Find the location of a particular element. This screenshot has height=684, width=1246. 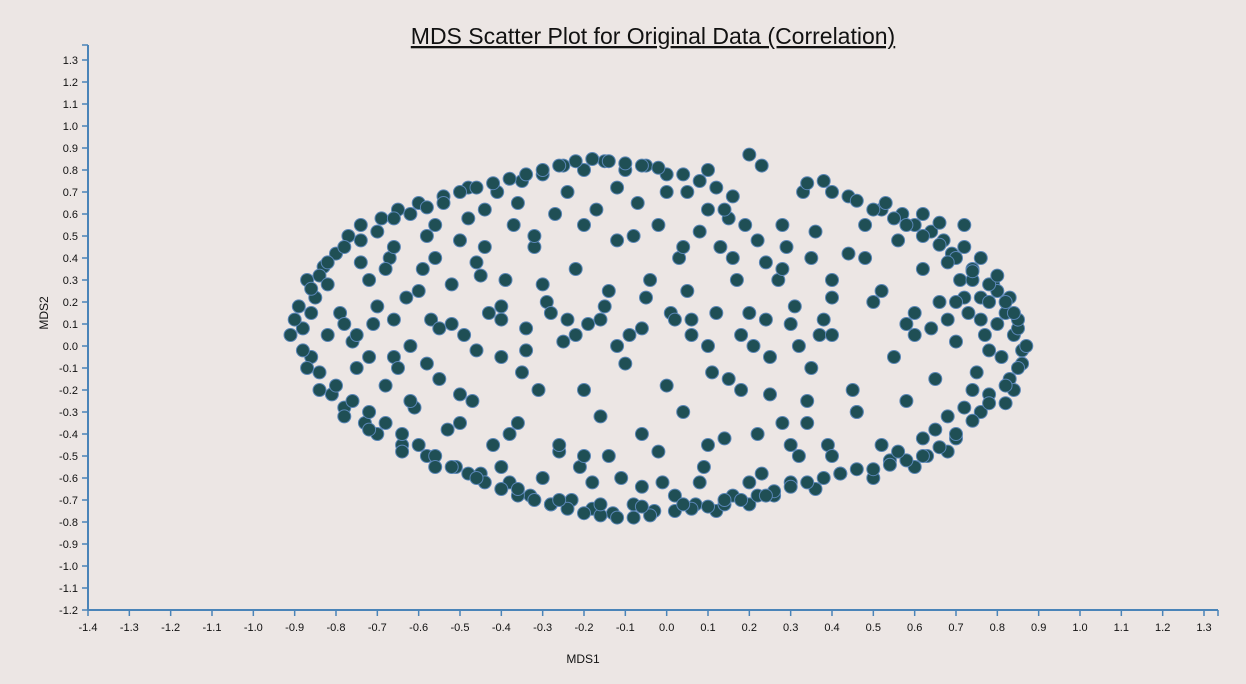

x-tick-label: 0.3 is located at coordinates (790, 628).